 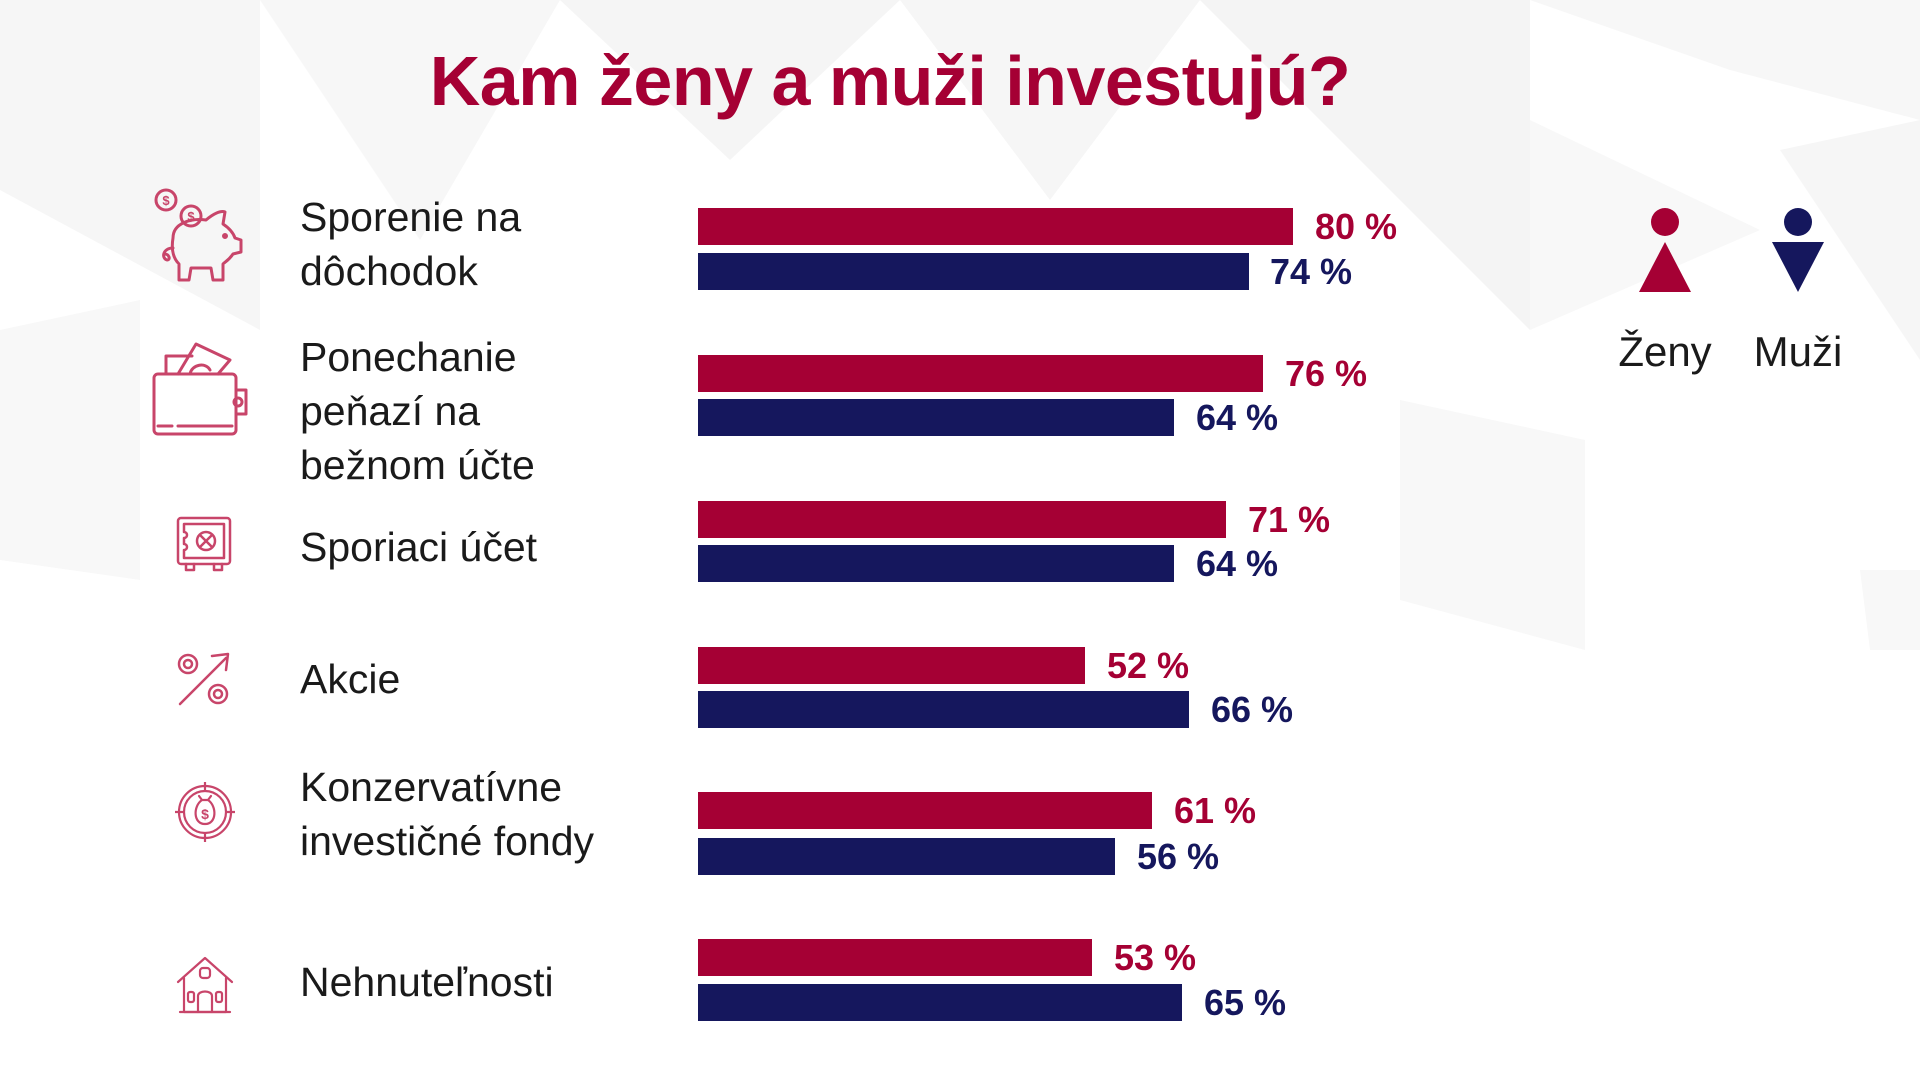 What do you see at coordinates (1155, 957) in the screenshot?
I see `value-label-women: 53 %` at bounding box center [1155, 957].